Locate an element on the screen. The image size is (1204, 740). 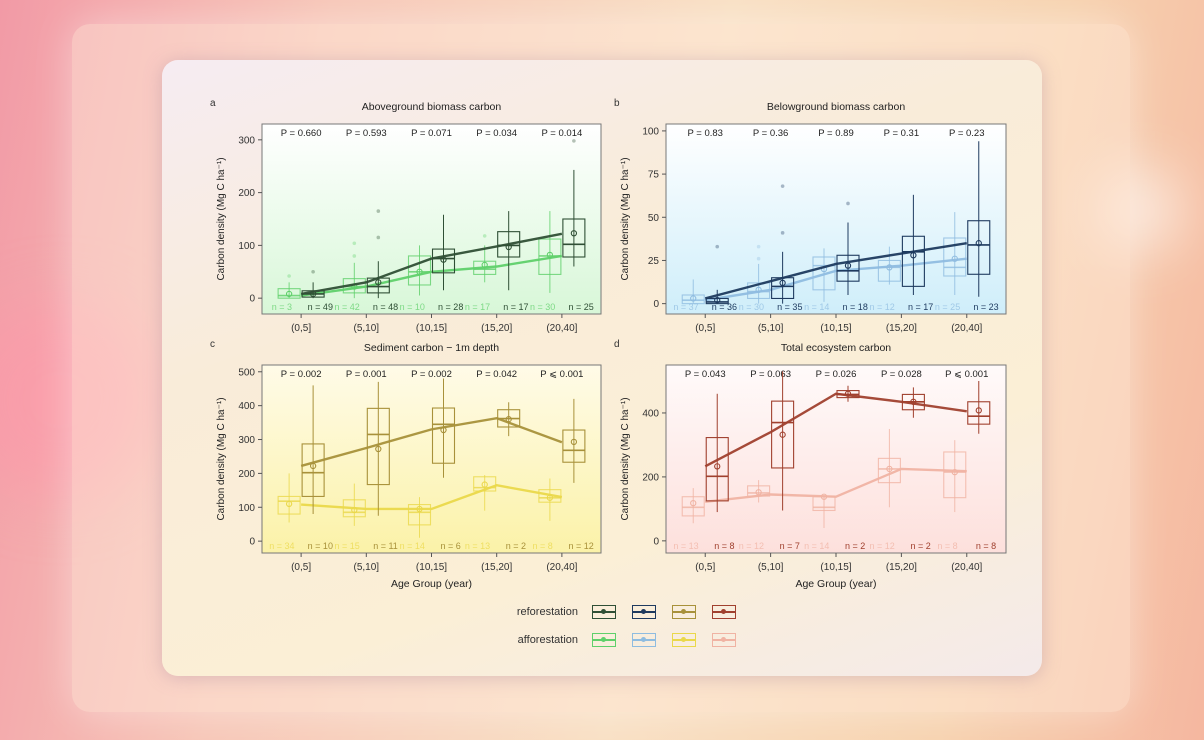
n-label-reforestation: n = 35 is located at coordinates (789, 307).